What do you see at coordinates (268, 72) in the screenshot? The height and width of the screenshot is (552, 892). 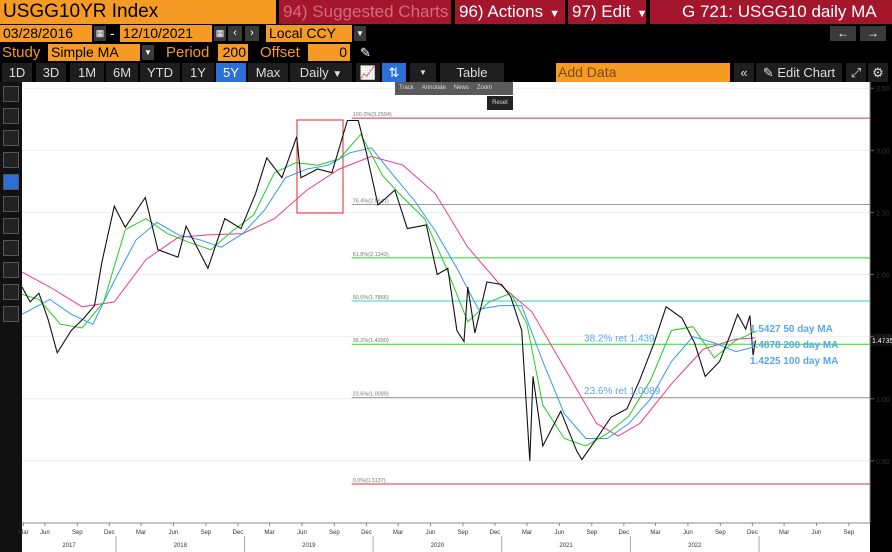 I see `range-max: Max` at bounding box center [268, 72].